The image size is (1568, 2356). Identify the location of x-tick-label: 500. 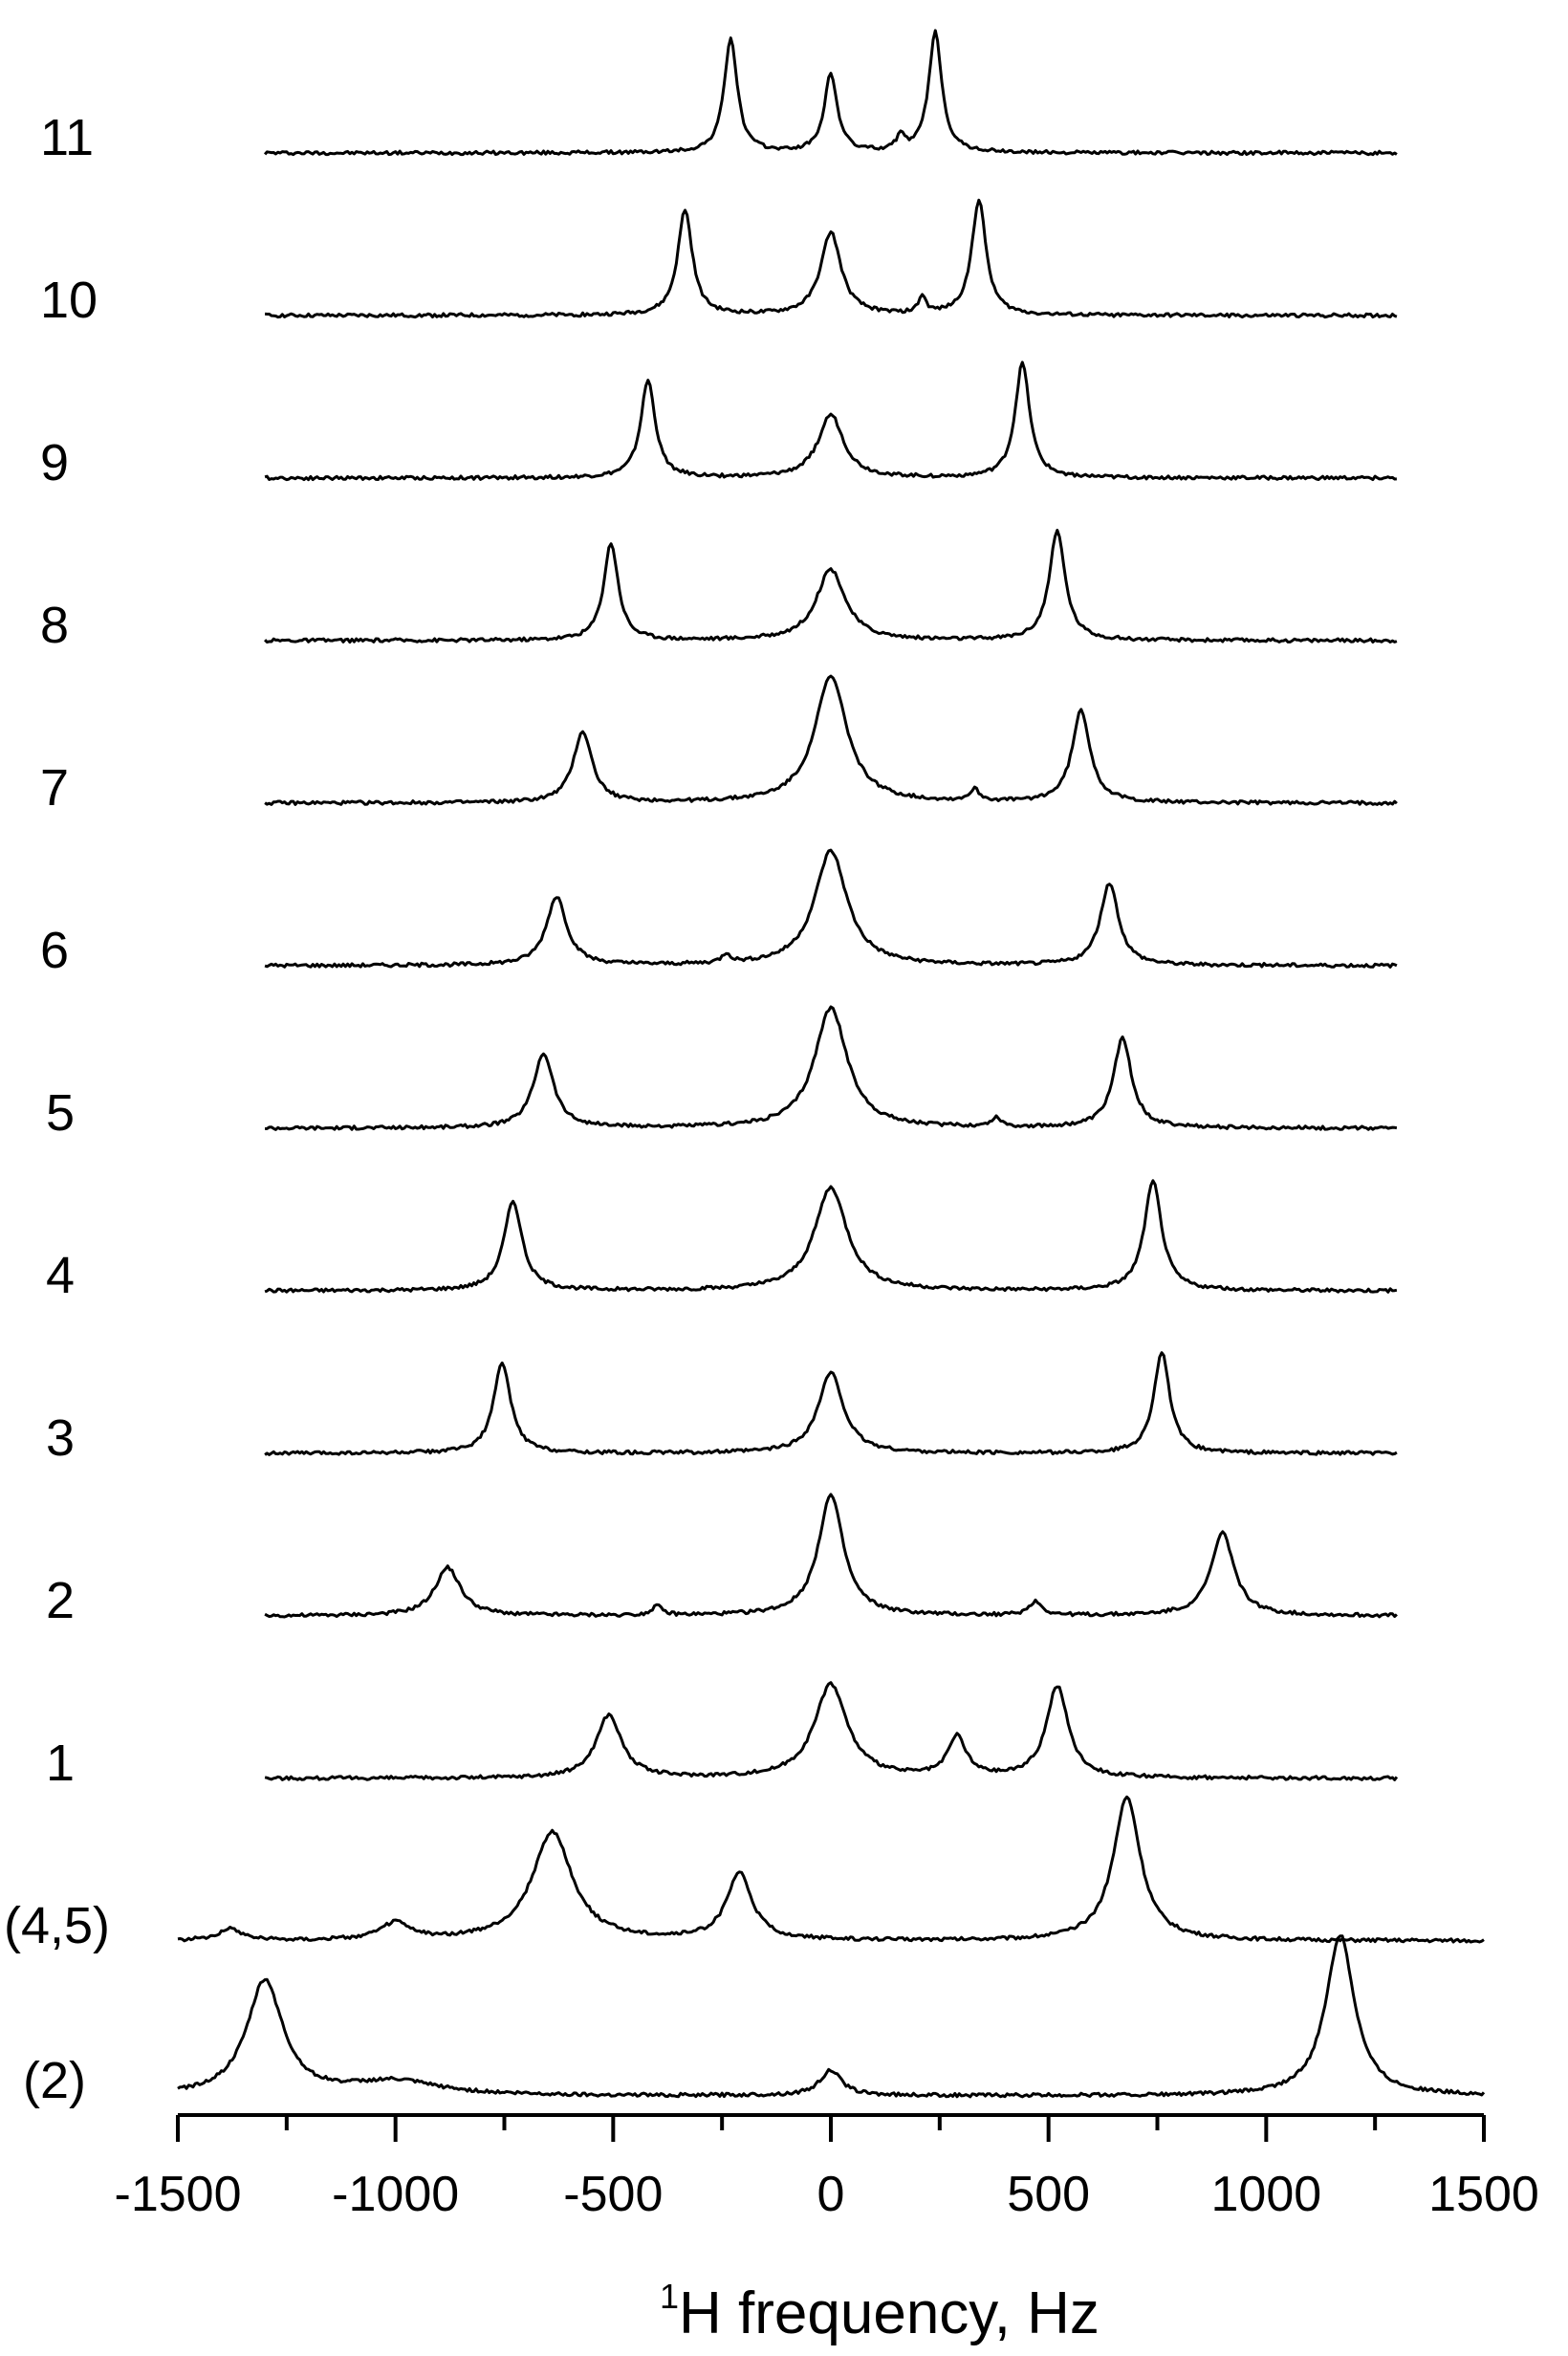
(1048, 2195).